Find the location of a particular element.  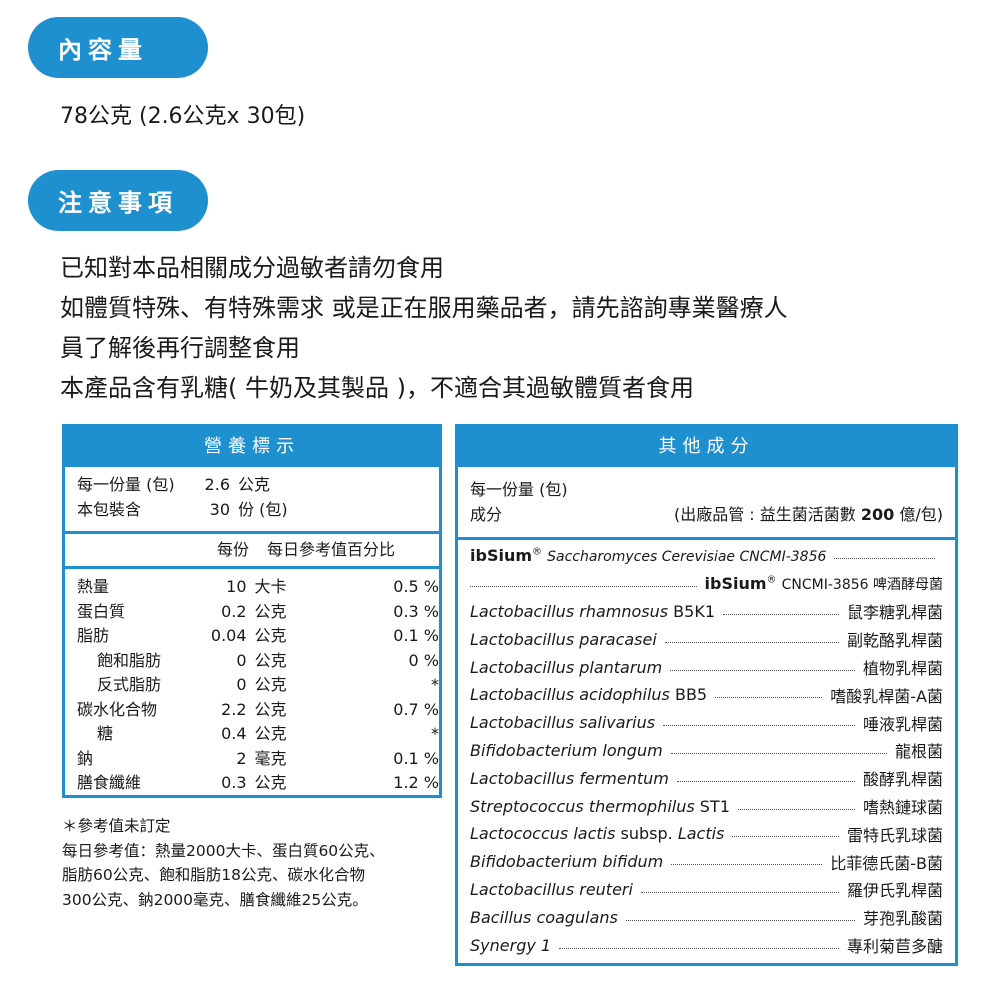

latin-name: Lactobacillus rhamnosus B5K1 is located at coordinates (592, 611).